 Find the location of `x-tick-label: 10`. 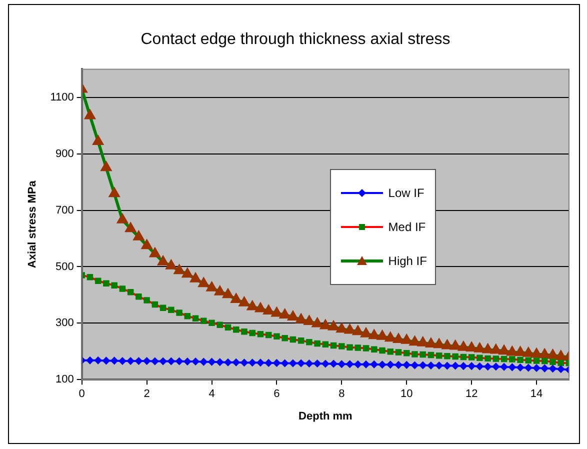

x-tick-label: 10 is located at coordinates (406, 394).